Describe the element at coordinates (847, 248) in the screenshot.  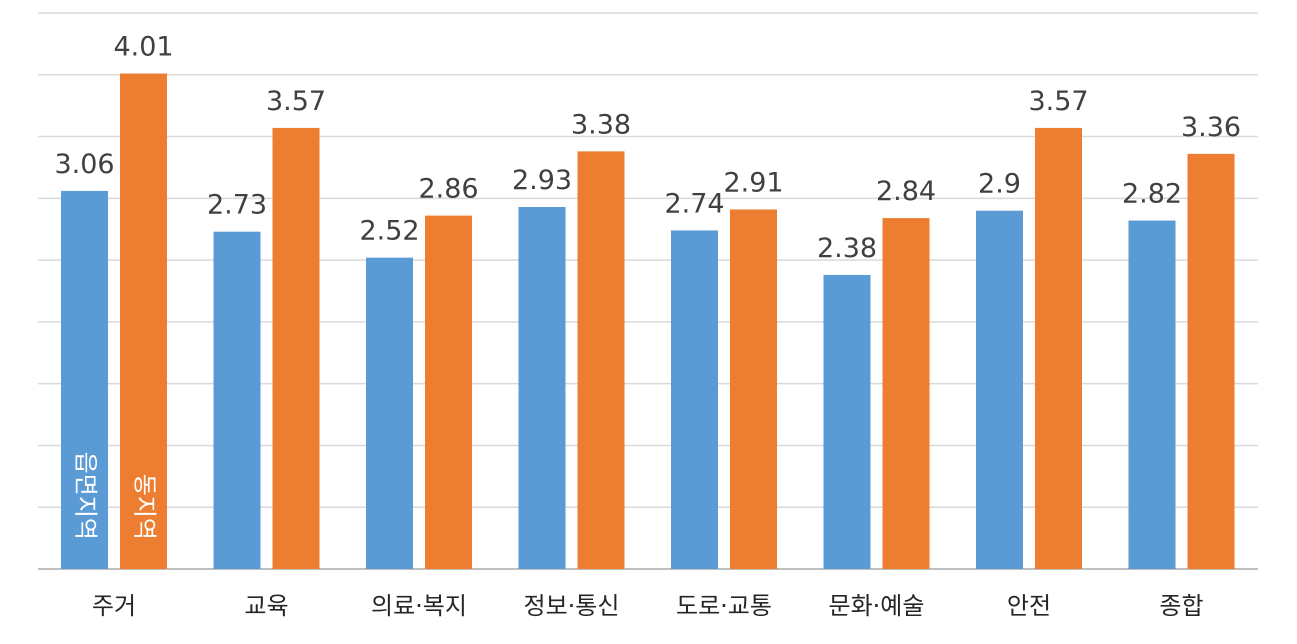
I see `data-label: 2.38` at that location.